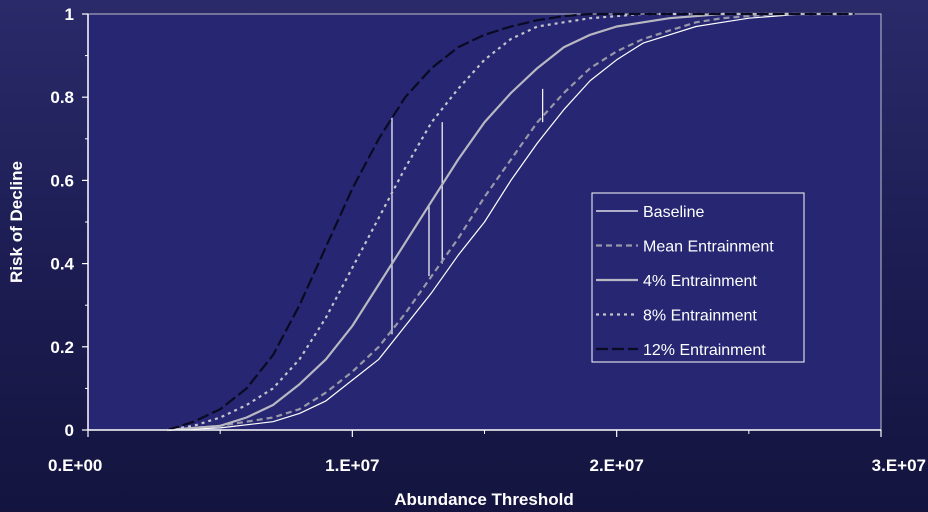 The width and height of the screenshot is (928, 512). I want to click on legend-label: Mean Entrainment, so click(708, 247).